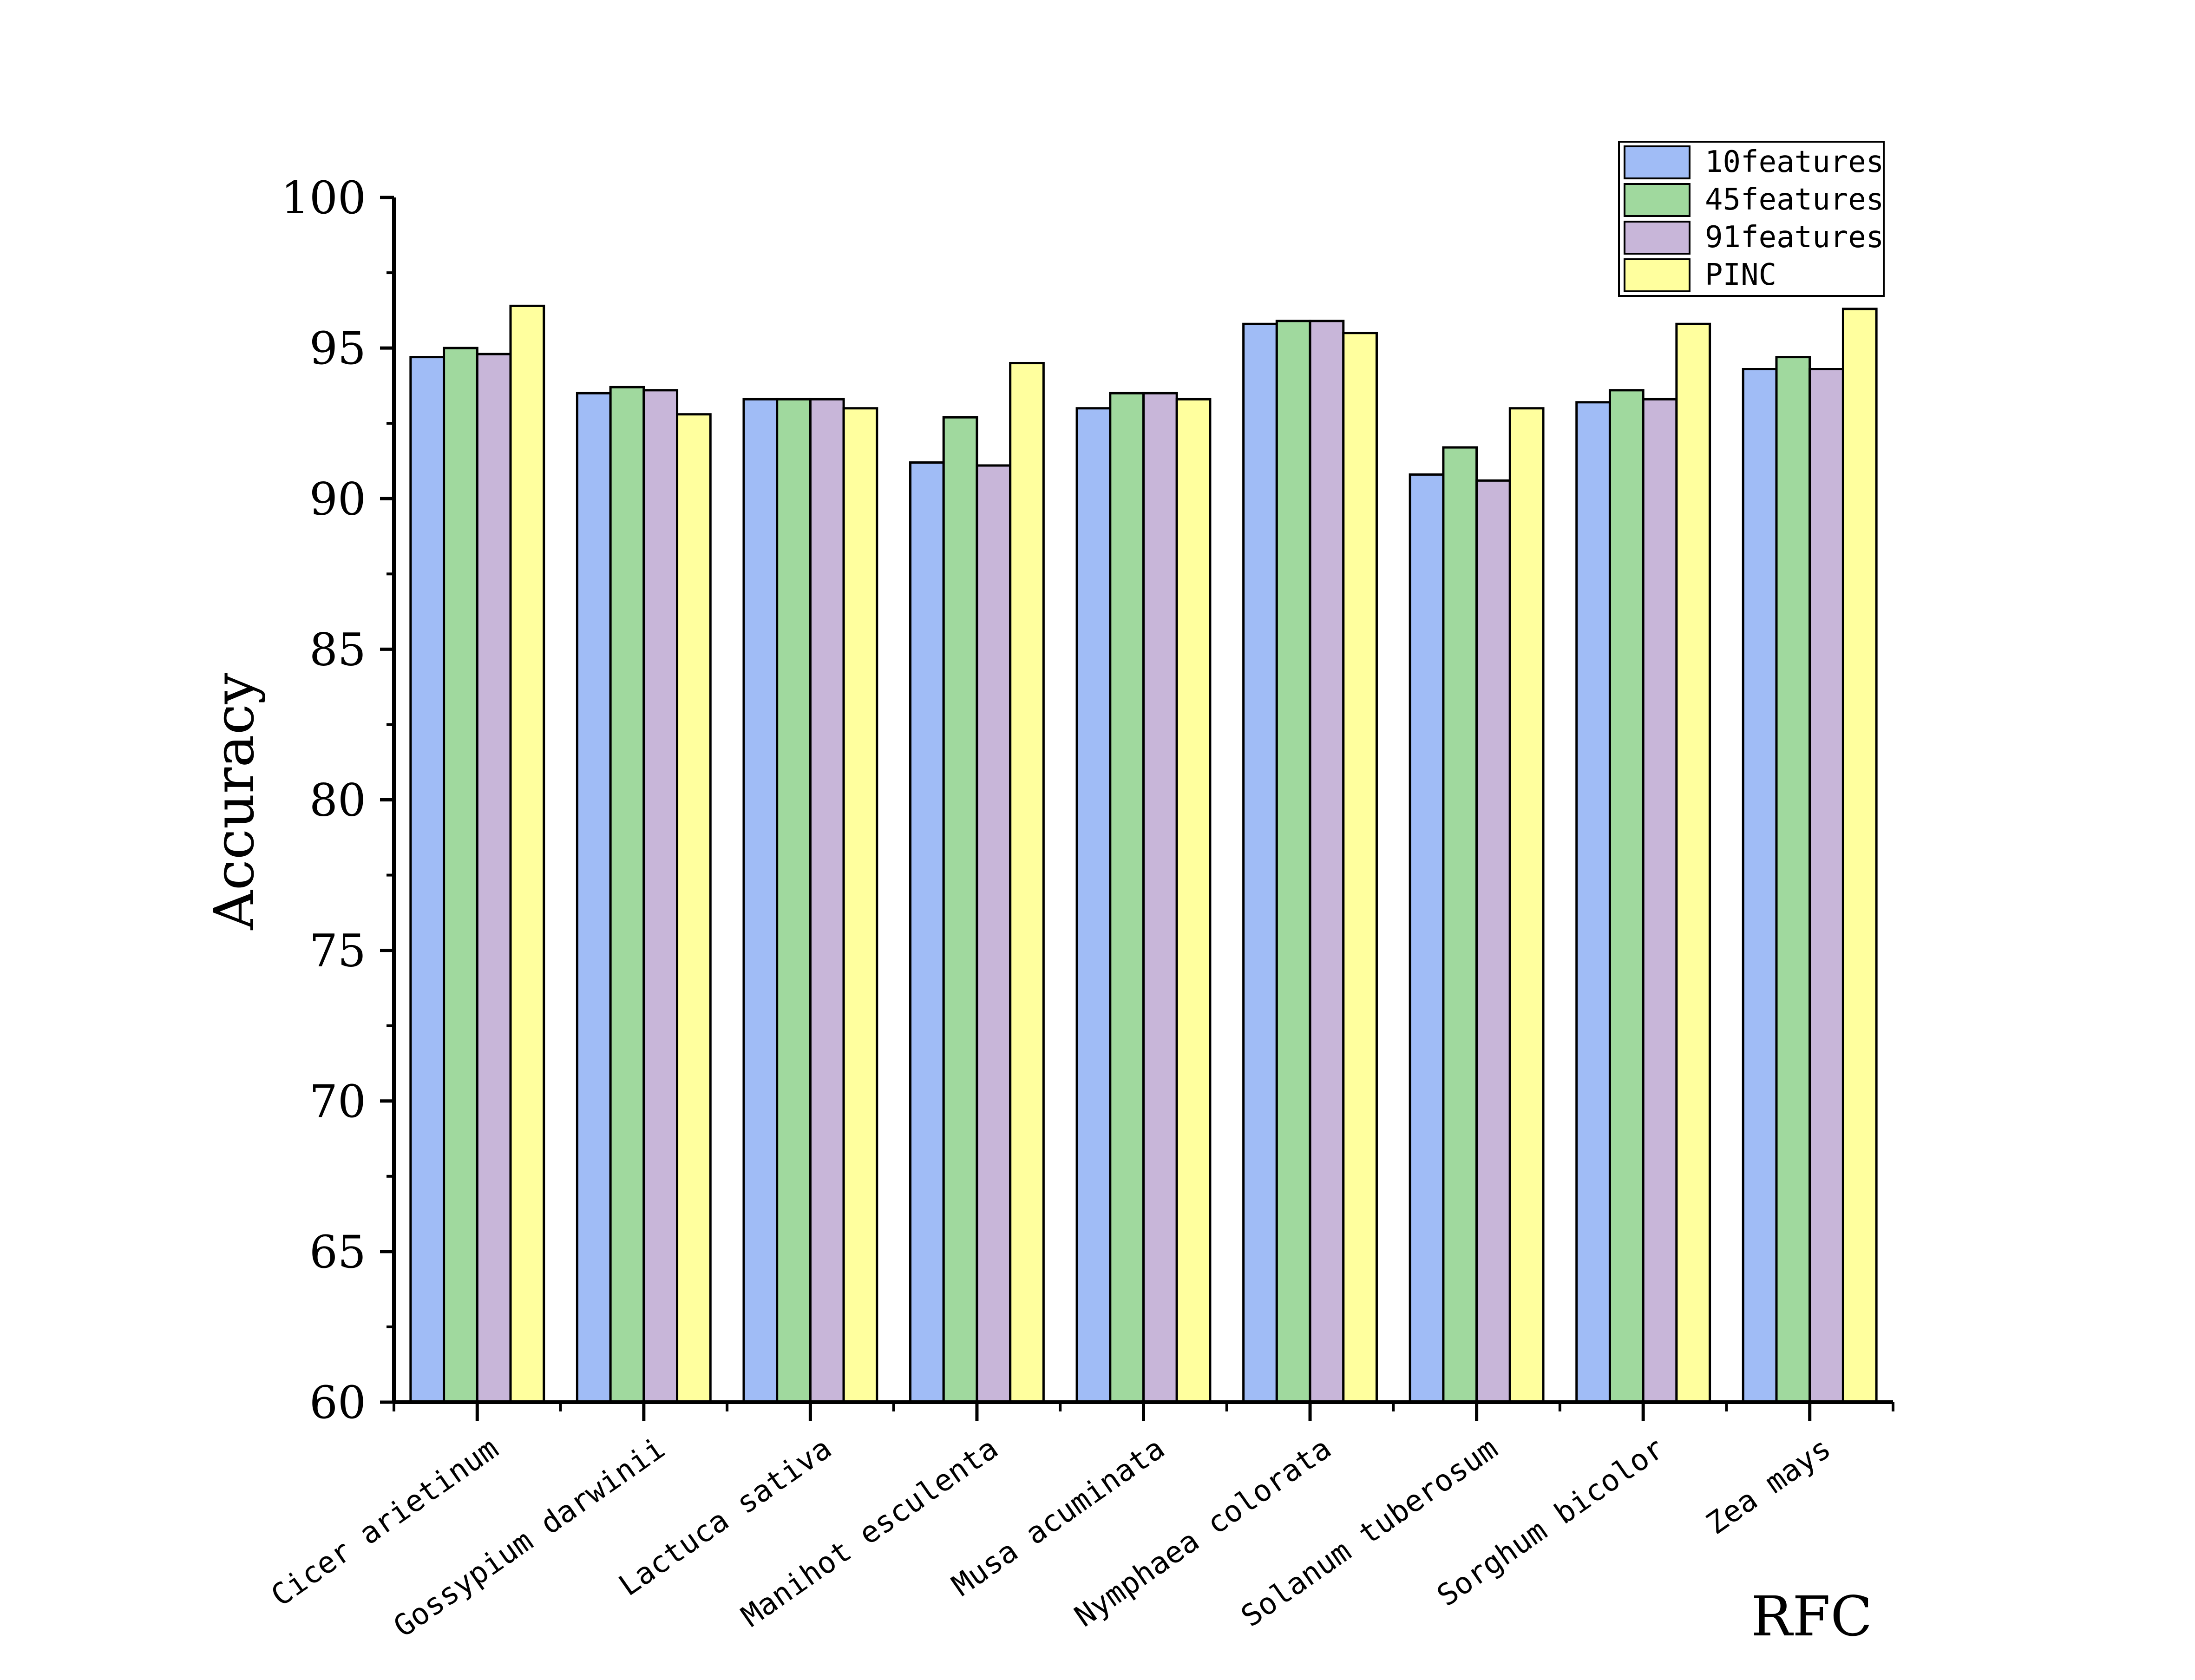  Describe the element at coordinates (337, 1403) in the screenshot. I see `y-tick-label-60: 60` at that location.